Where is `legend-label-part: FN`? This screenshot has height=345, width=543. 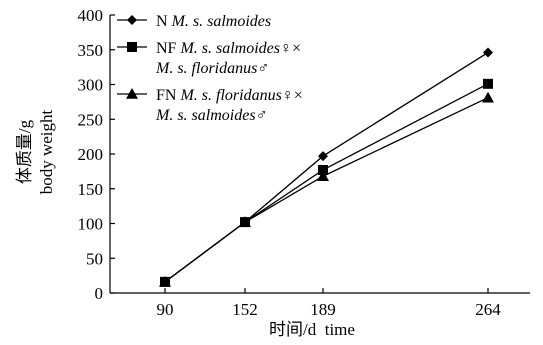 legend-label-part: FN is located at coordinates (168, 95).